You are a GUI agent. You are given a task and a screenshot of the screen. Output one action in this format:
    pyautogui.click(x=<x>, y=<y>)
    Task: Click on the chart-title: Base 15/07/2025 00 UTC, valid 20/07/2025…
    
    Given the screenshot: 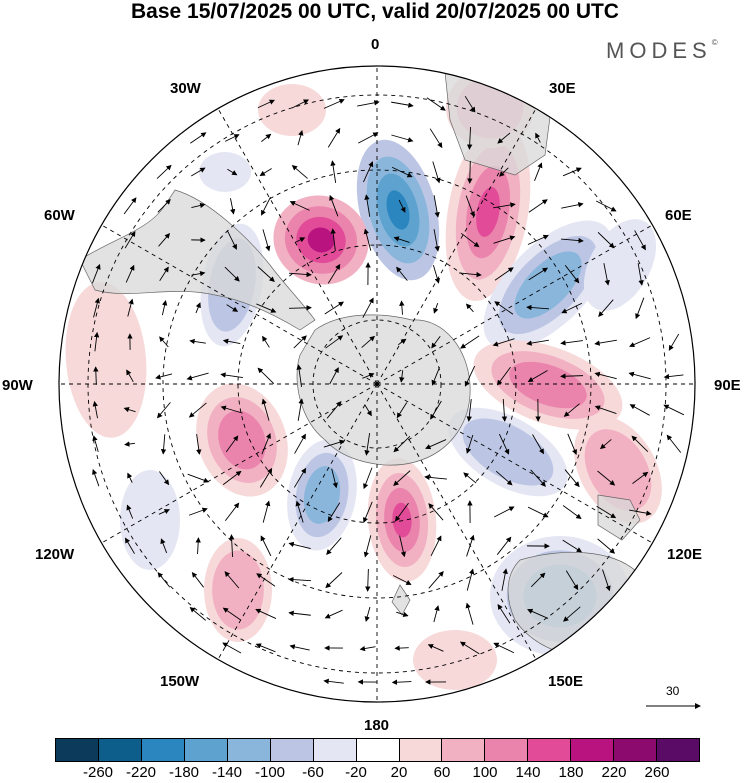 What is the action you would take?
    pyautogui.click(x=375, y=11)
    